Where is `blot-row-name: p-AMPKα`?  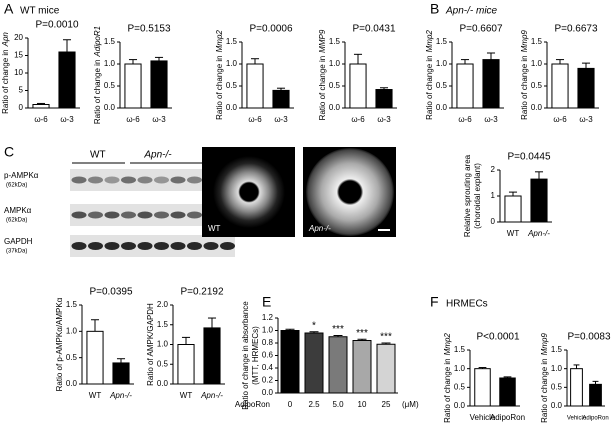 blot-row-name: p-AMPKα is located at coordinates (21, 175).